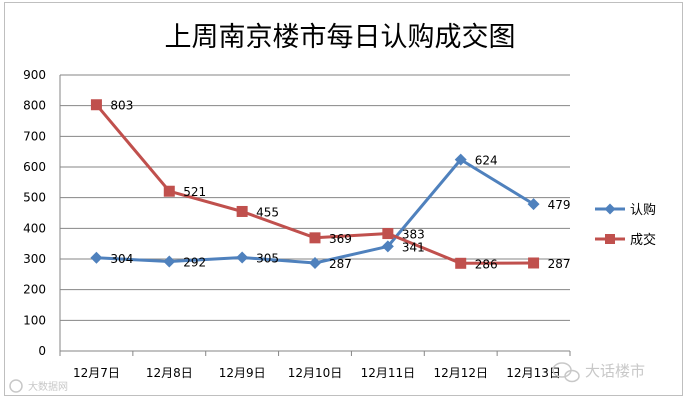  What do you see at coordinates (533, 373) in the screenshot?
I see `x-tick-label: 12月13日` at bounding box center [533, 373].